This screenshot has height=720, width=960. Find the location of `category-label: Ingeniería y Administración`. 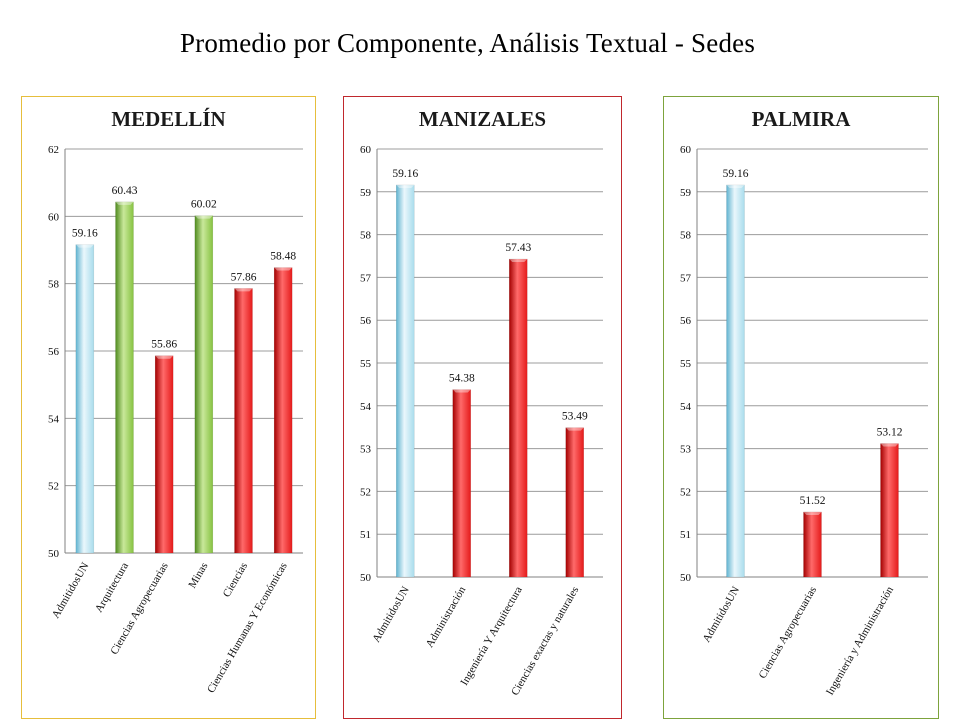

category-label: Ingeniería y Administración is located at coordinates (860, 640).